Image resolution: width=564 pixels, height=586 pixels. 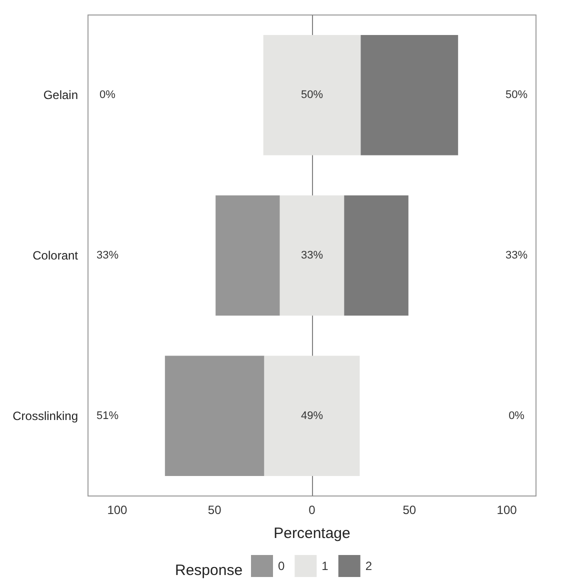 What do you see at coordinates (45, 415) in the screenshot?
I see `y-tick-label: Crosslinking` at bounding box center [45, 415].